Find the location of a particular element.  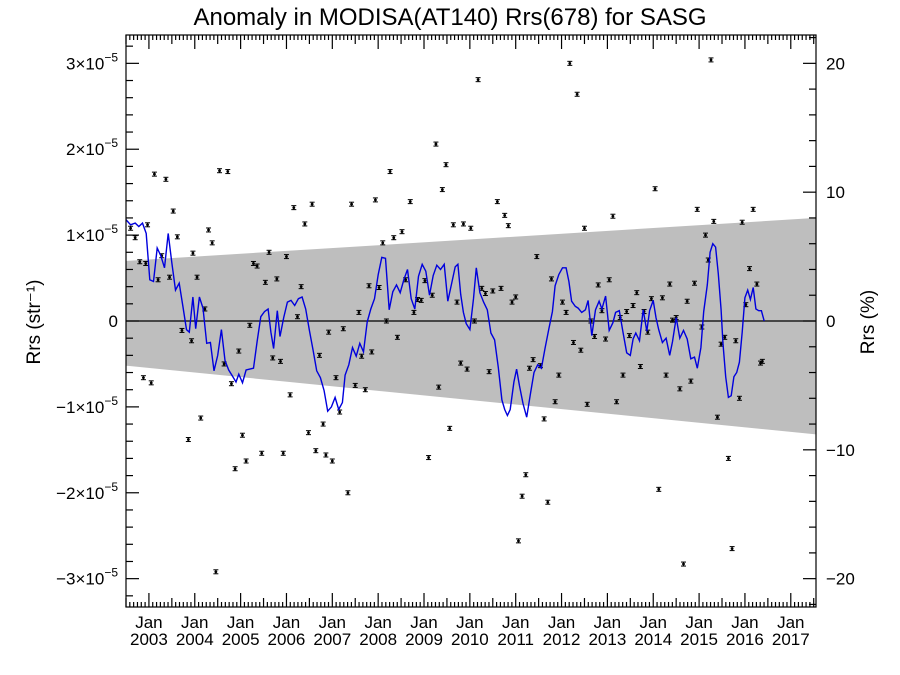

x-year-label: 2013 is located at coordinates (607, 639).